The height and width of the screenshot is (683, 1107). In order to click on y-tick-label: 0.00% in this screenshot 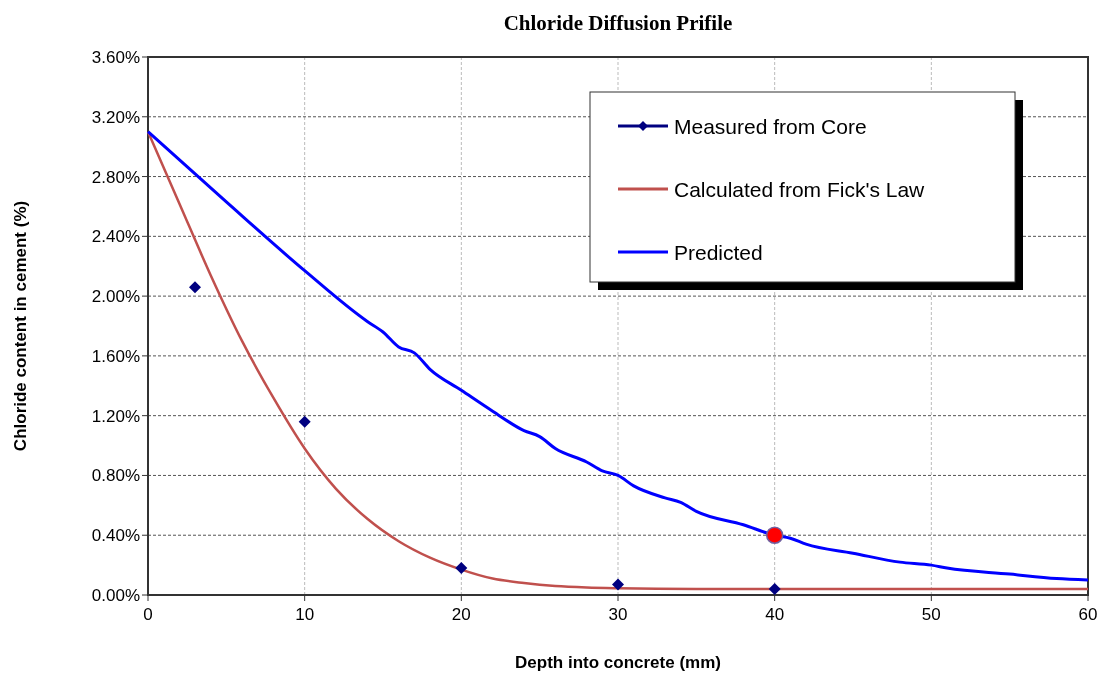, I will do `click(115, 595)`.